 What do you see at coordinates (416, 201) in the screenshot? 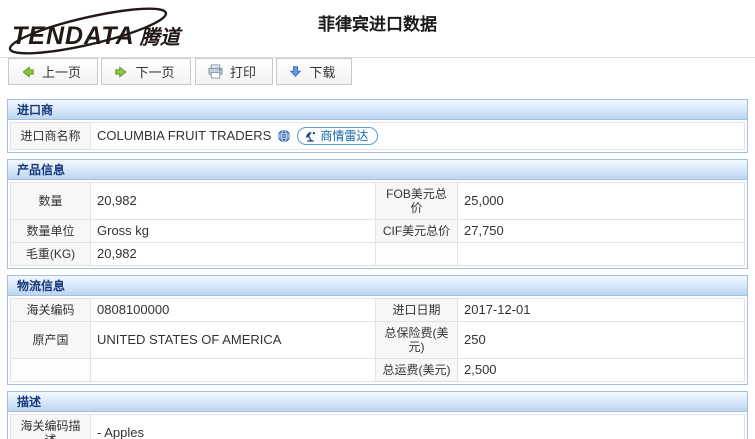
I see `field-label-fob-total: FOB美元总价` at bounding box center [416, 201].